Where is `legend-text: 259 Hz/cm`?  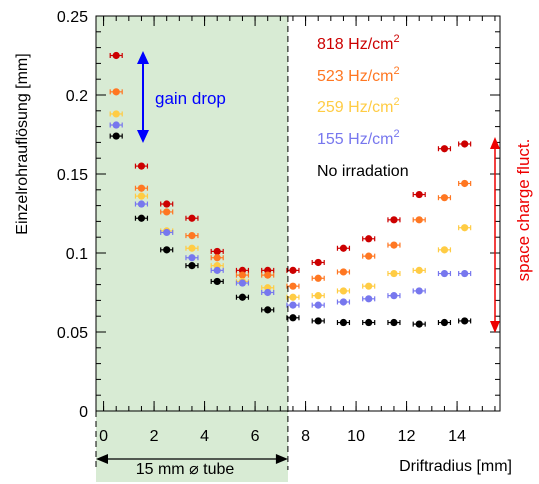 legend-text: 259 Hz/cm is located at coordinates (355, 107).